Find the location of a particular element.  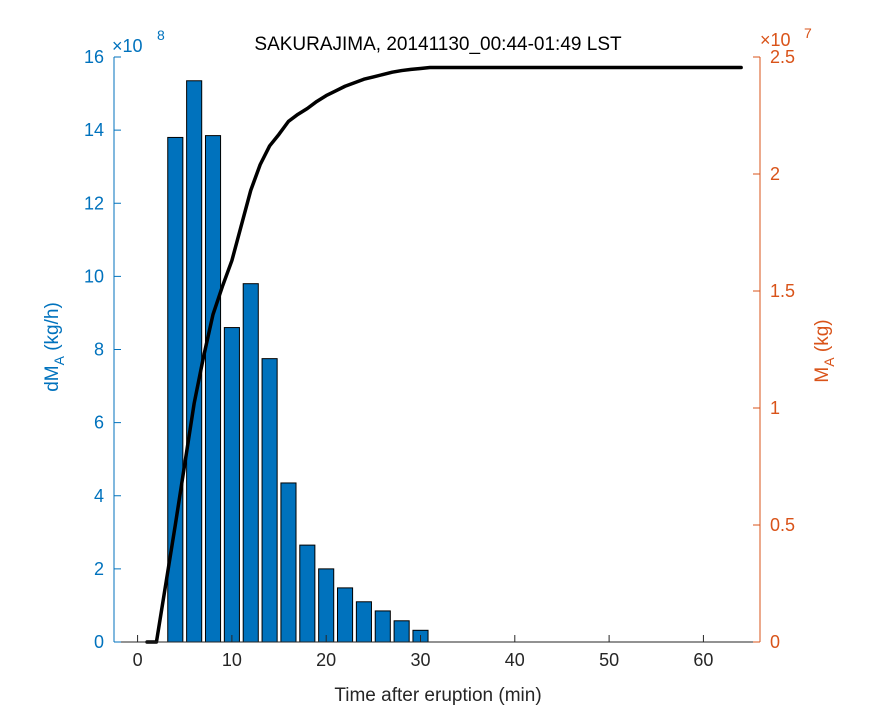

left-axis-label-sub: A is located at coordinates (59, 360).